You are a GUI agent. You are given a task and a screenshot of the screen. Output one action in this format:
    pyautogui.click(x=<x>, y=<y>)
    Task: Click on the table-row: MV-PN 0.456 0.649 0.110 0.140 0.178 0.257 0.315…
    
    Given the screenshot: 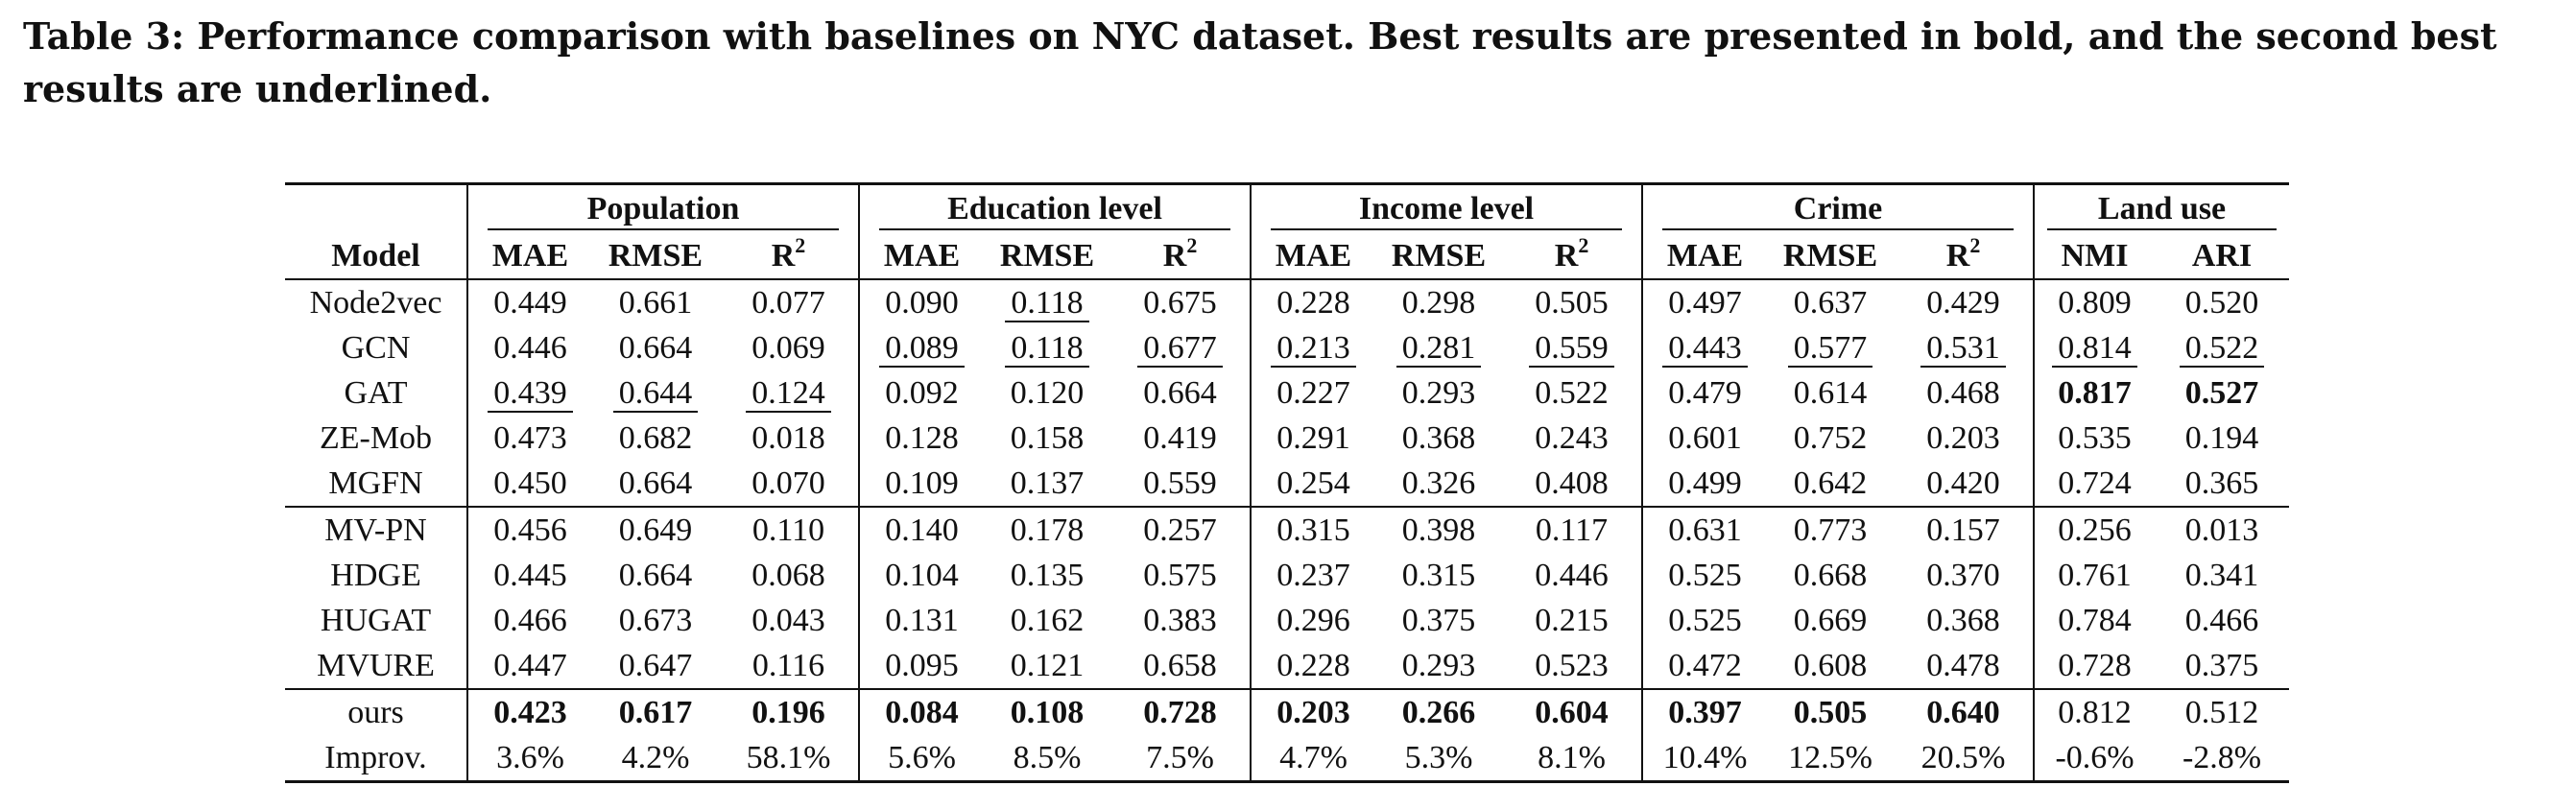 What is the action you would take?
    pyautogui.click(x=1287, y=529)
    